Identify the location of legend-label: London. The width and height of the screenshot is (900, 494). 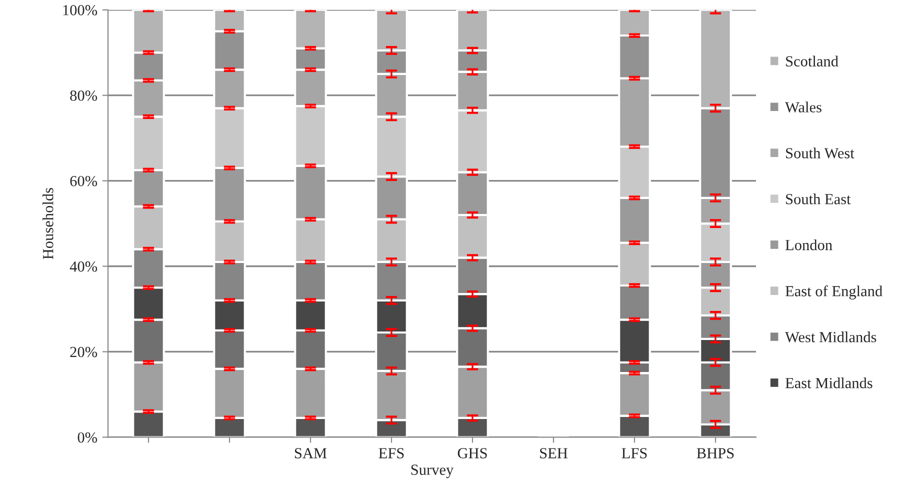
(808, 244).